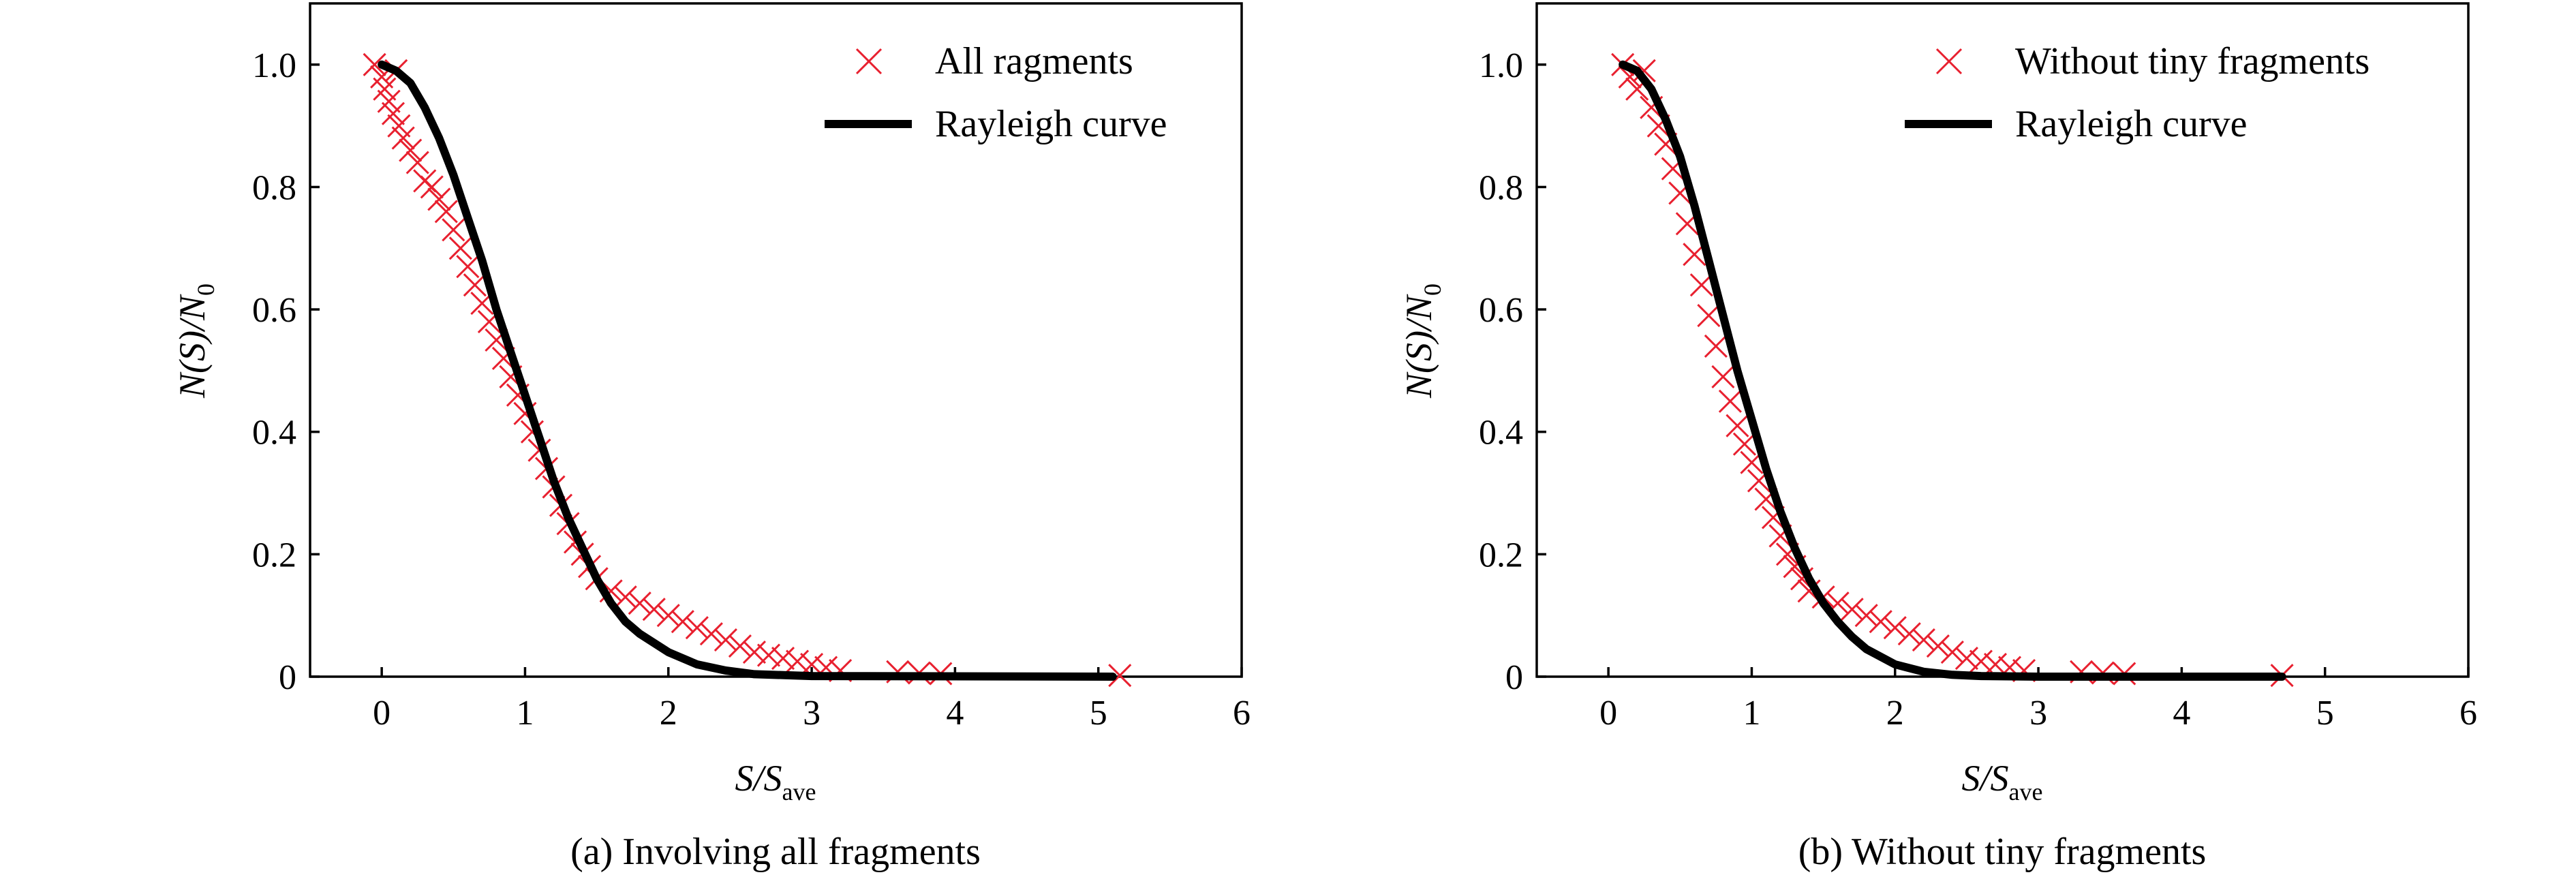 This screenshot has width=2576, height=877. I want to click on y-tick-label-b: 0.6, so click(1501, 310).